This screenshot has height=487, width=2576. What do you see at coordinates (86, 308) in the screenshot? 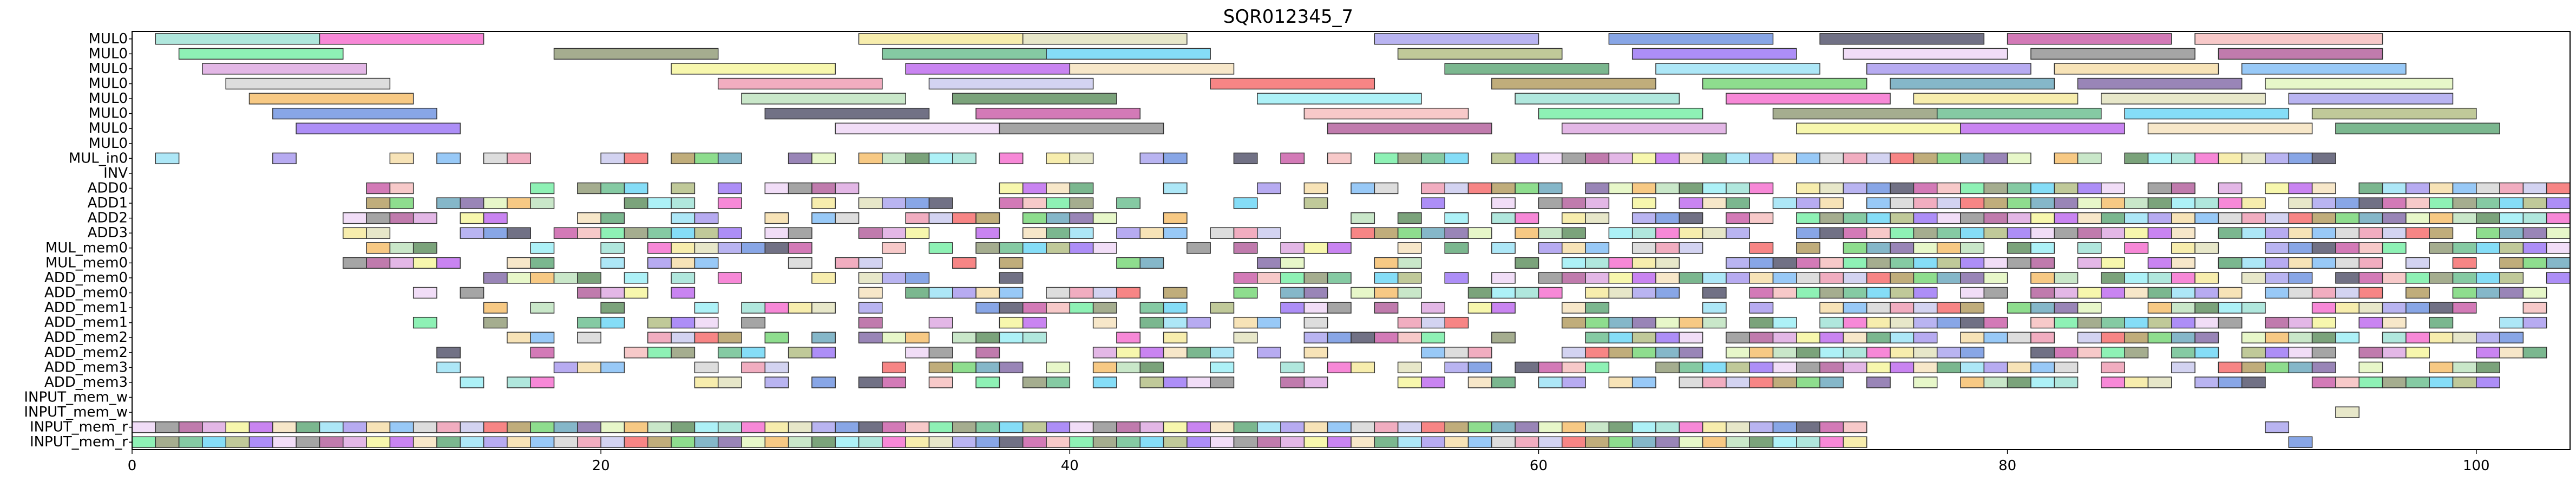
I see `y-tick-label: ADD_mem1` at bounding box center [86, 308].